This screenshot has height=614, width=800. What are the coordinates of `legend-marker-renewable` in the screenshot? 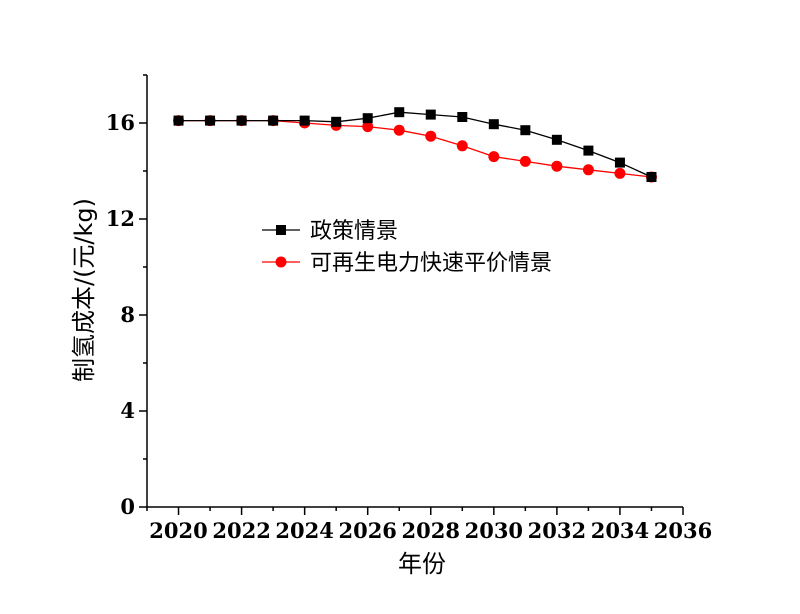 It's located at (281, 262).